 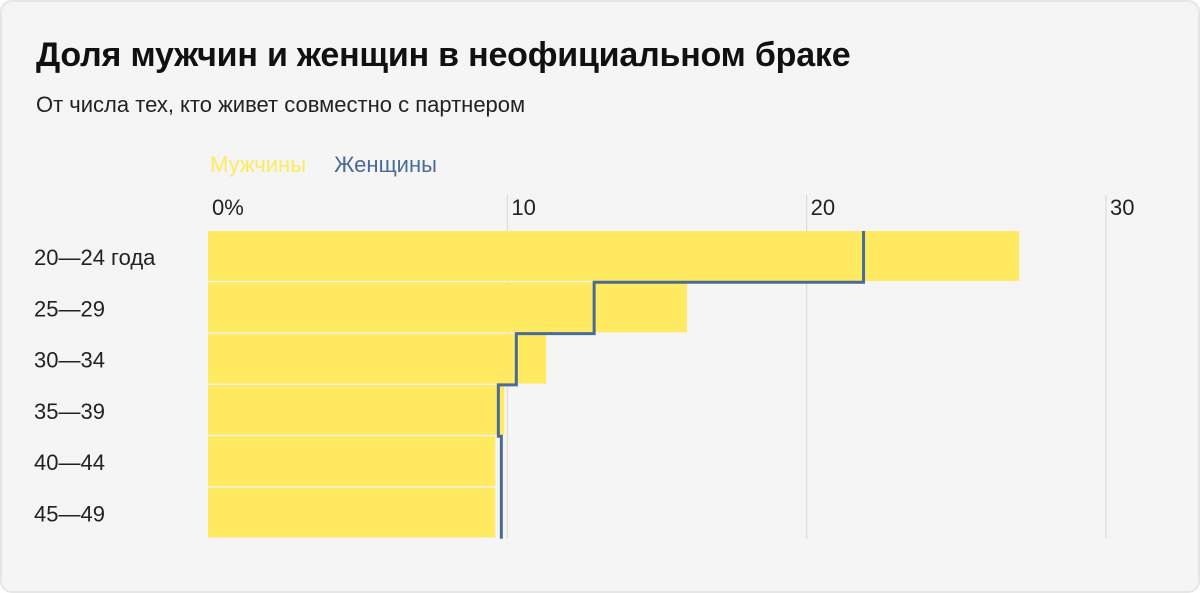 What do you see at coordinates (823, 207) in the screenshot?
I see `tick-label-20: 20` at bounding box center [823, 207].